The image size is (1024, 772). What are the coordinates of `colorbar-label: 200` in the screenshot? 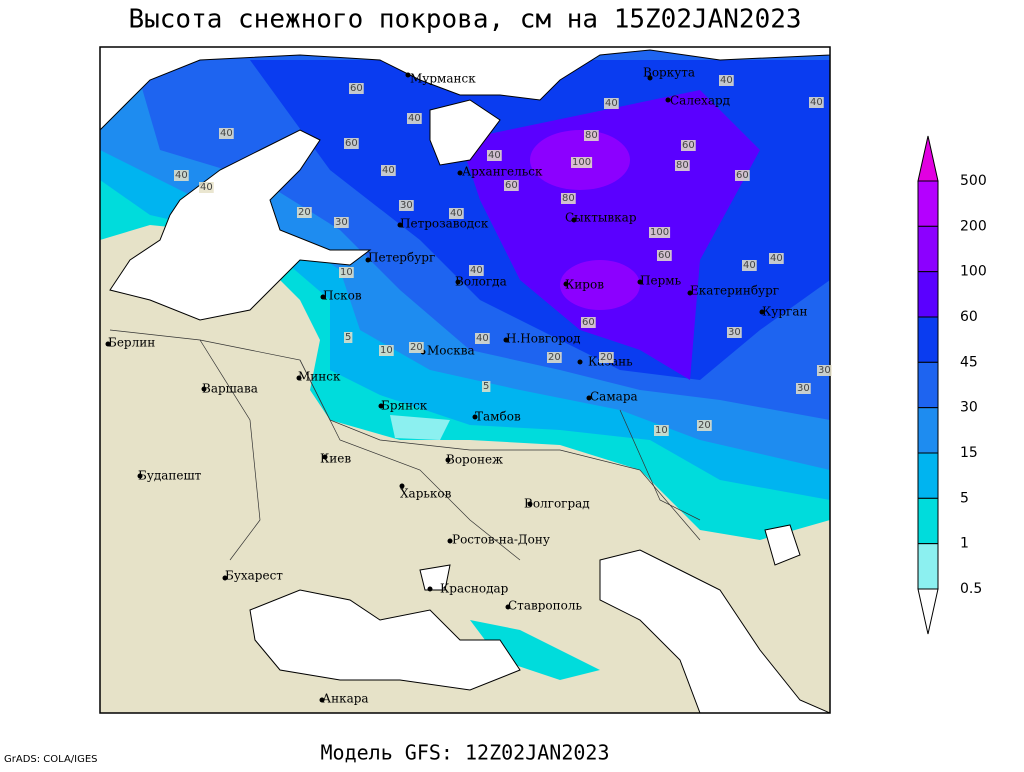 It's located at (973, 226).